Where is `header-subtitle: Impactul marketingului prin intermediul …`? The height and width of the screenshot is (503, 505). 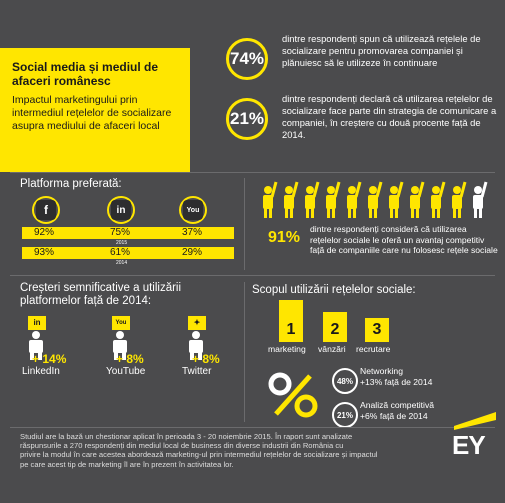 header-subtitle: Impactul marketingului prin intermediul … is located at coordinates (92, 113).